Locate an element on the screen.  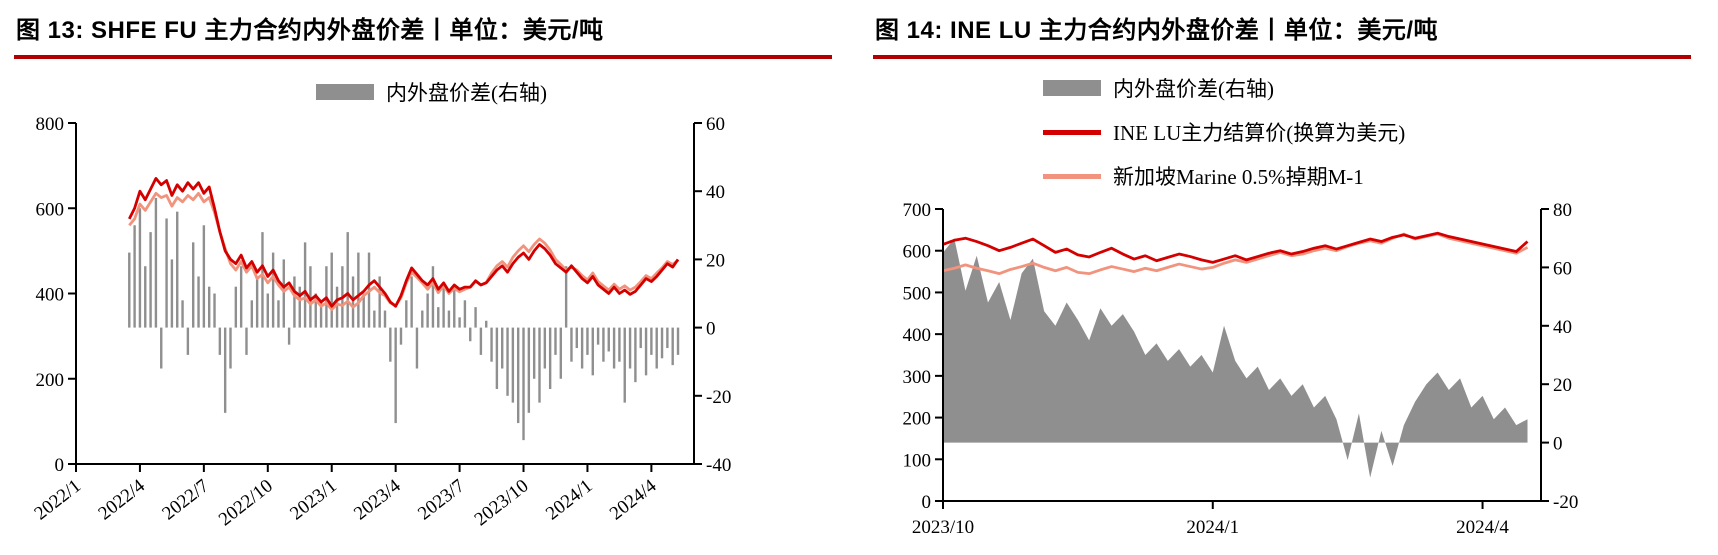
legend-item-sg-marine: 新加坡Marine 0.5%掉期M-1 is located at coordinates (1203, 176).